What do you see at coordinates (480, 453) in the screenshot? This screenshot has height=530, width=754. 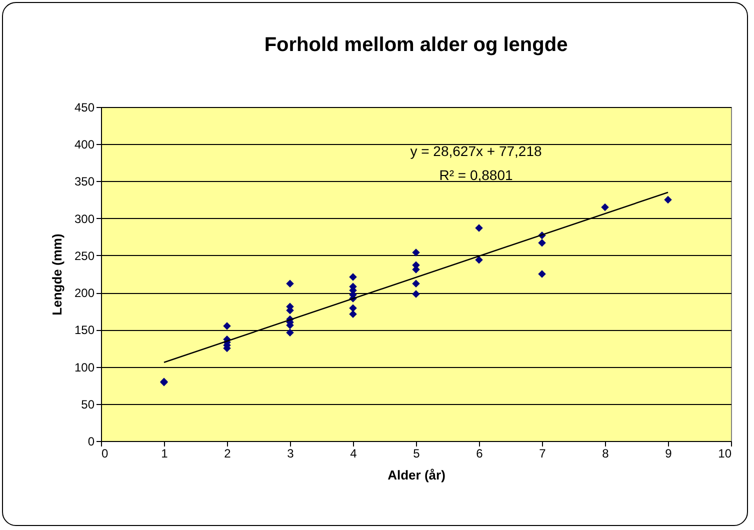 I see `x-tick-label: 6` at bounding box center [480, 453].